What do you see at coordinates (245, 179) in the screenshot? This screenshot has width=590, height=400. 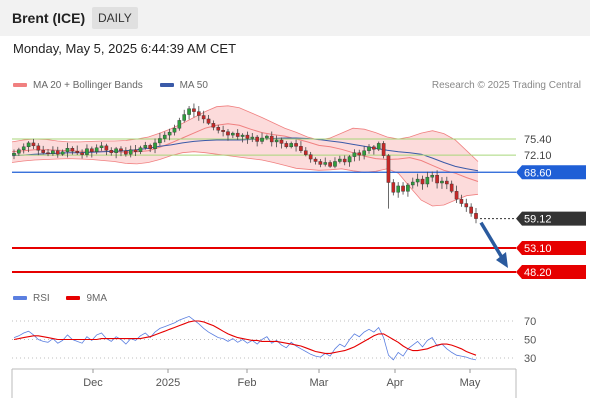 I see `bollinger-lower-line` at bounding box center [245, 179].